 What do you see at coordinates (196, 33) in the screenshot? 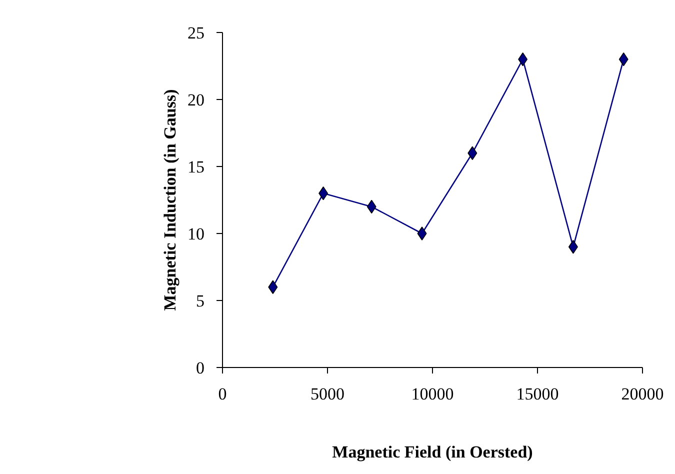
I see `y-tick-label: 25` at bounding box center [196, 33].